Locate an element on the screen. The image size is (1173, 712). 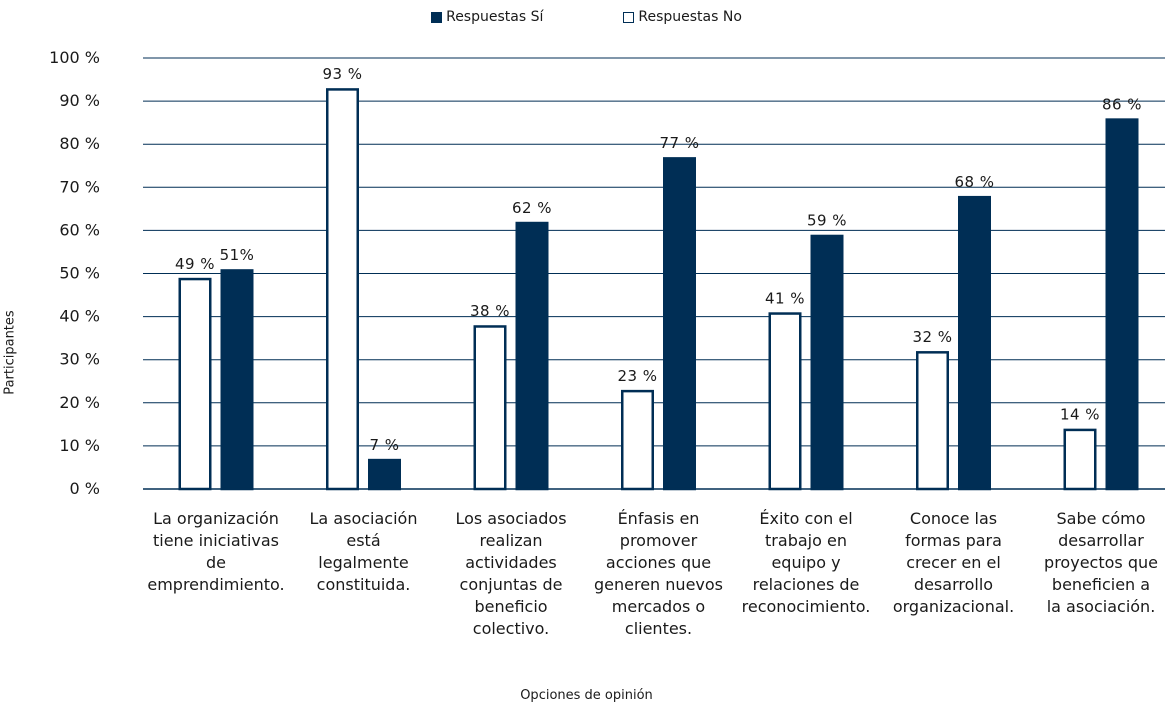
legend-swatch-si is located at coordinates (437, 17).